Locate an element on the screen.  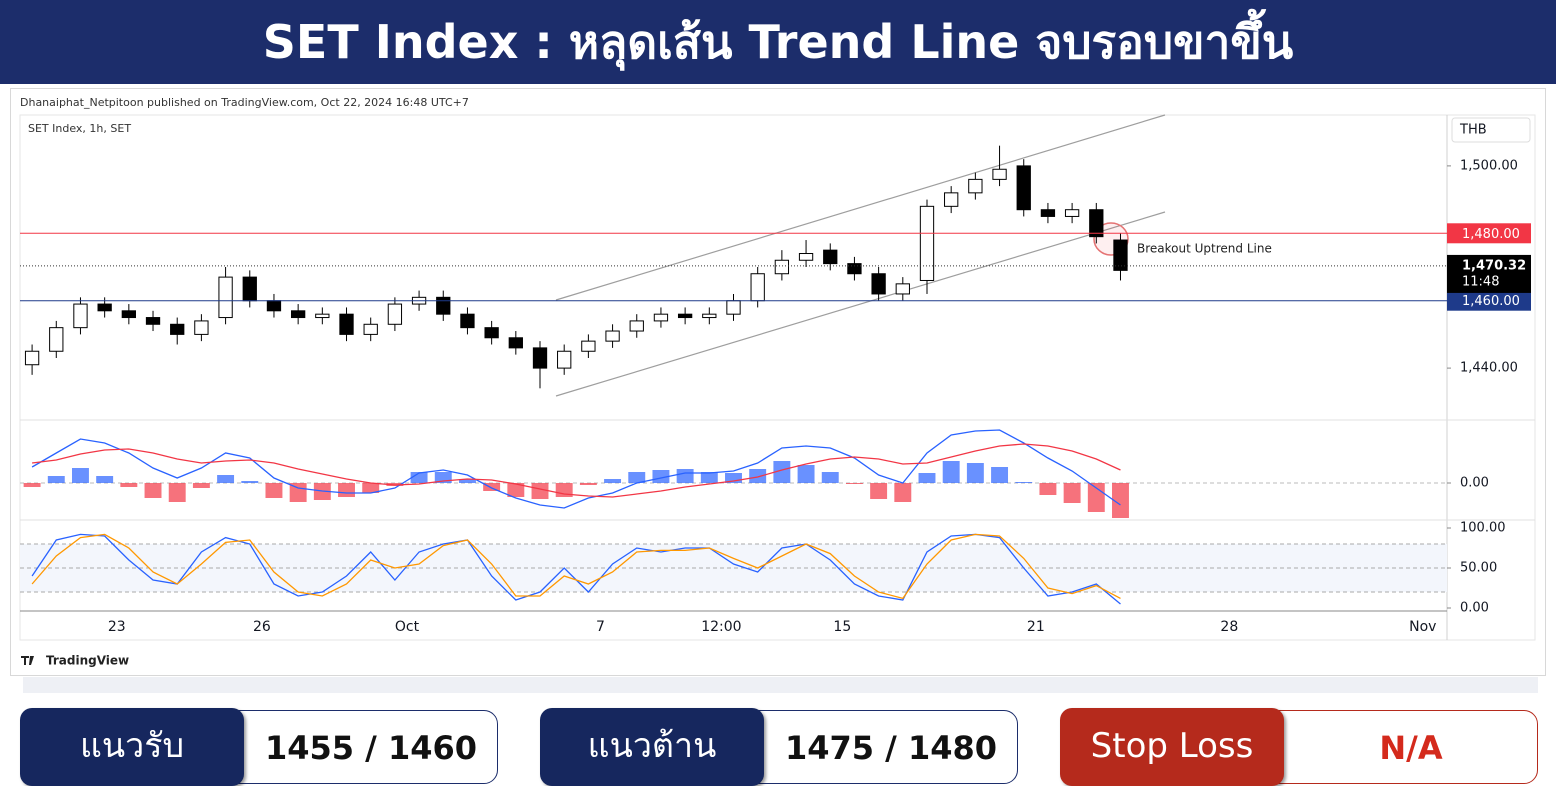
footer-strip is located at coordinates (780, 685).